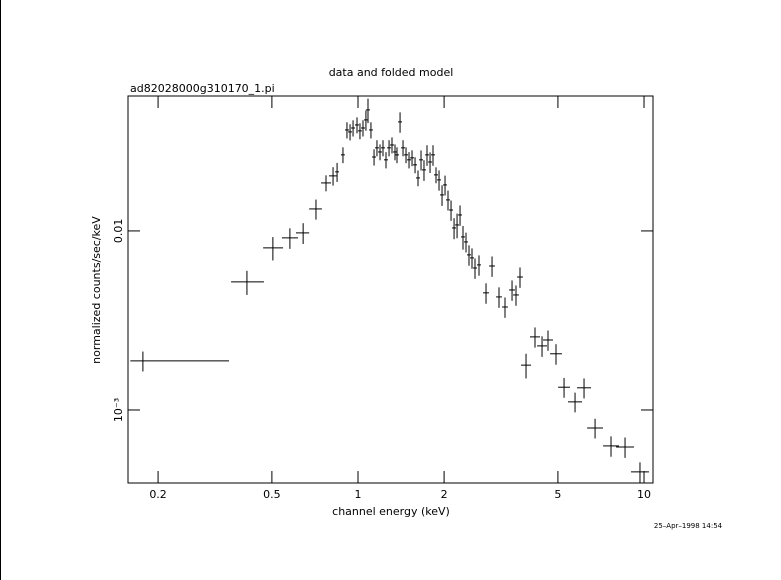  What do you see at coordinates (444, 494) in the screenshot?
I see `x-tick-label: 2` at bounding box center [444, 494].